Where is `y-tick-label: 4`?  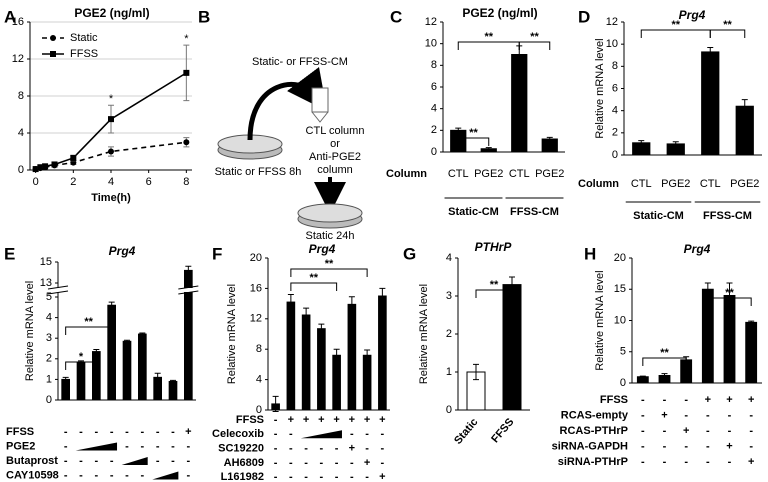 y-tick-label: 4 is located at coordinates (49, 318).